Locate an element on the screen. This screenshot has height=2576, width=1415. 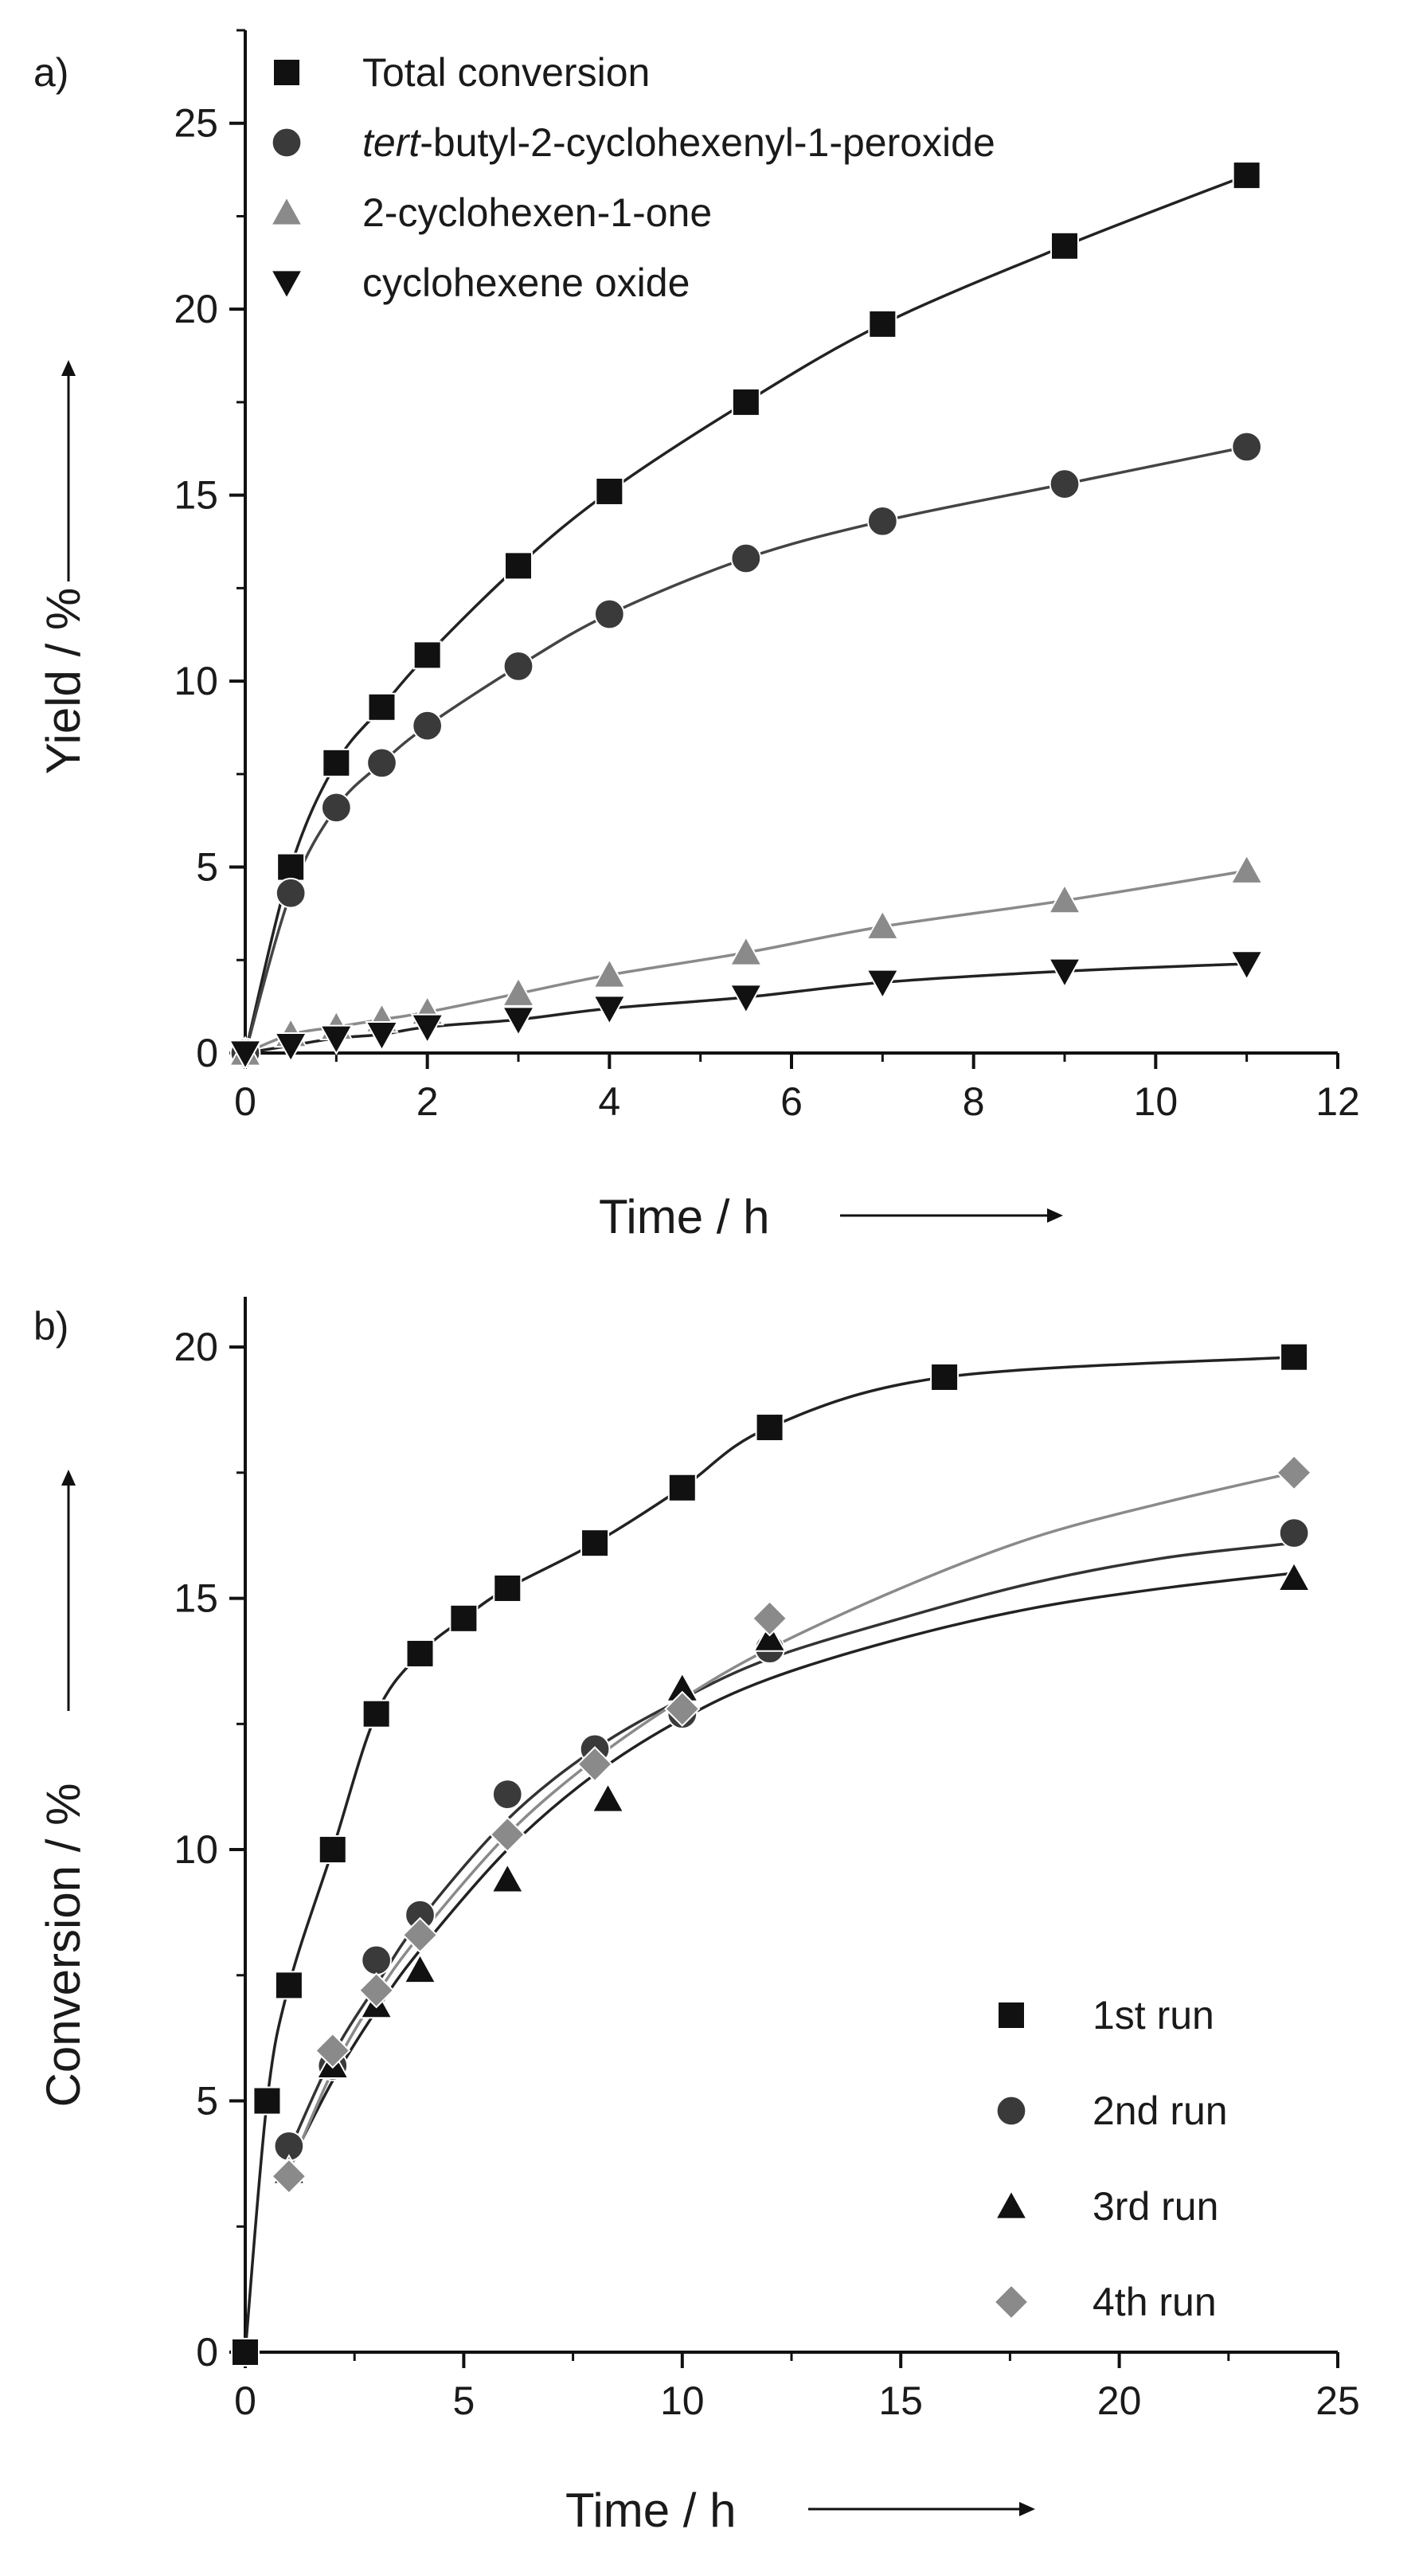
panel-a-x-tick-label: 0 is located at coordinates (245, 1101).